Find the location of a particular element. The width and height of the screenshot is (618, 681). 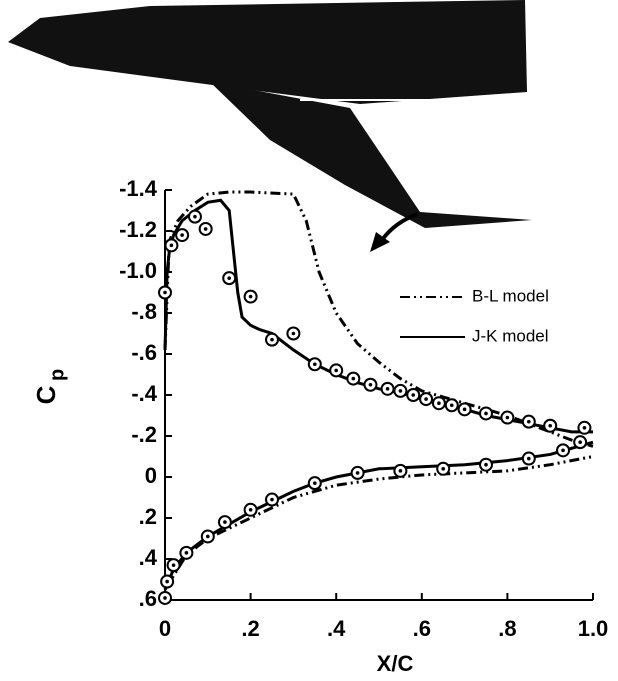

x-tick-label: .8 is located at coordinates (507, 628).